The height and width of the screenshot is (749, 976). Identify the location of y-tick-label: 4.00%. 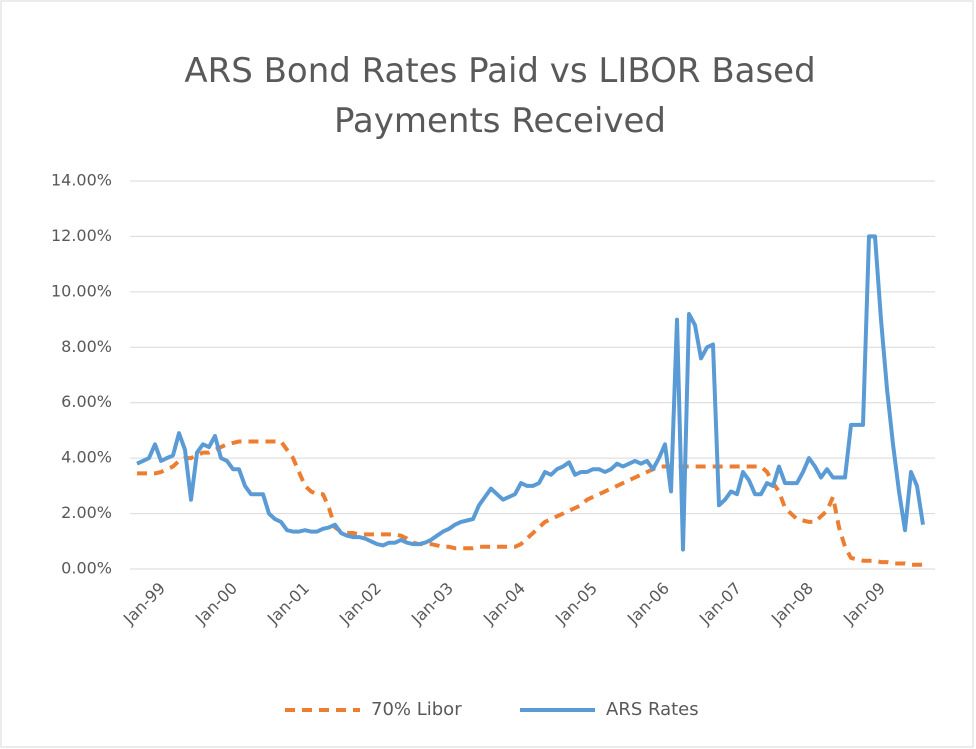
(86, 457).